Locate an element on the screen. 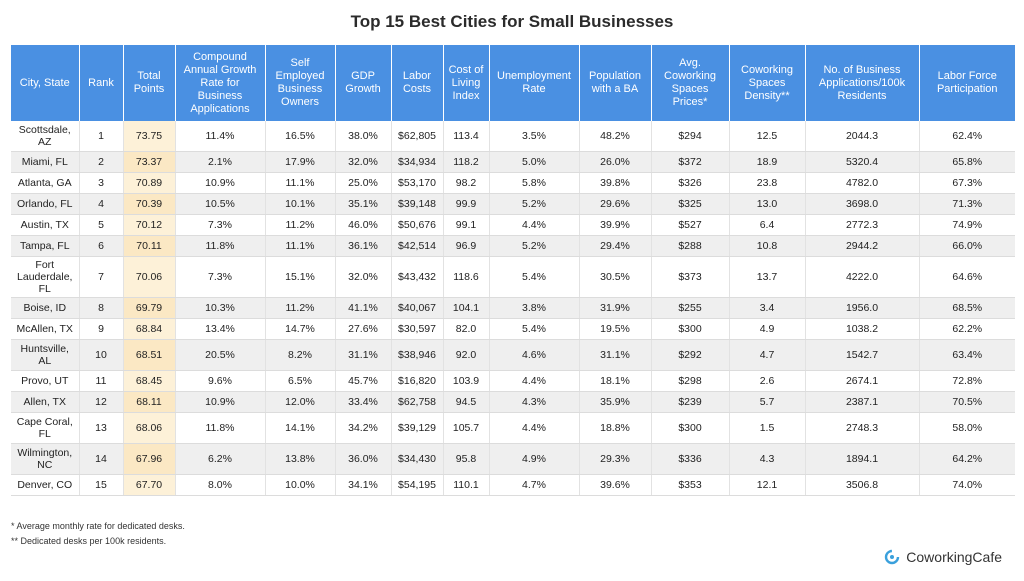  cell-coworking-prices: $298 is located at coordinates (690, 381).